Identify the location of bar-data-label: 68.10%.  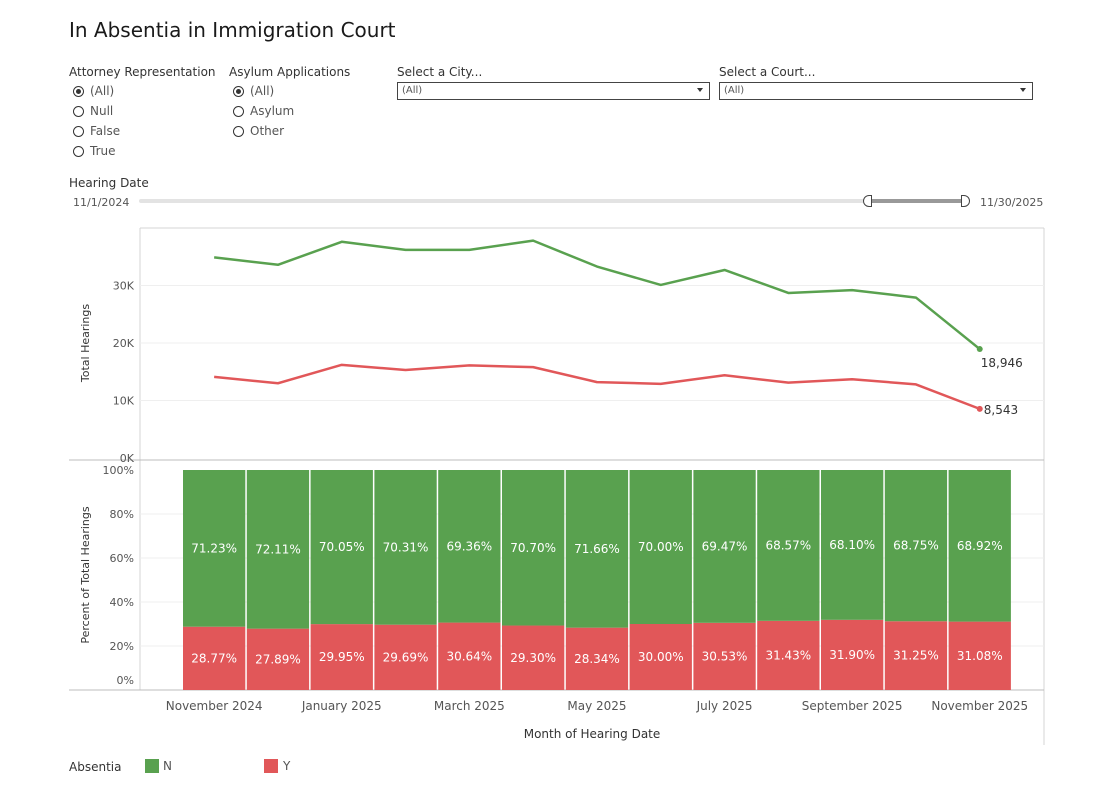
(852, 545).